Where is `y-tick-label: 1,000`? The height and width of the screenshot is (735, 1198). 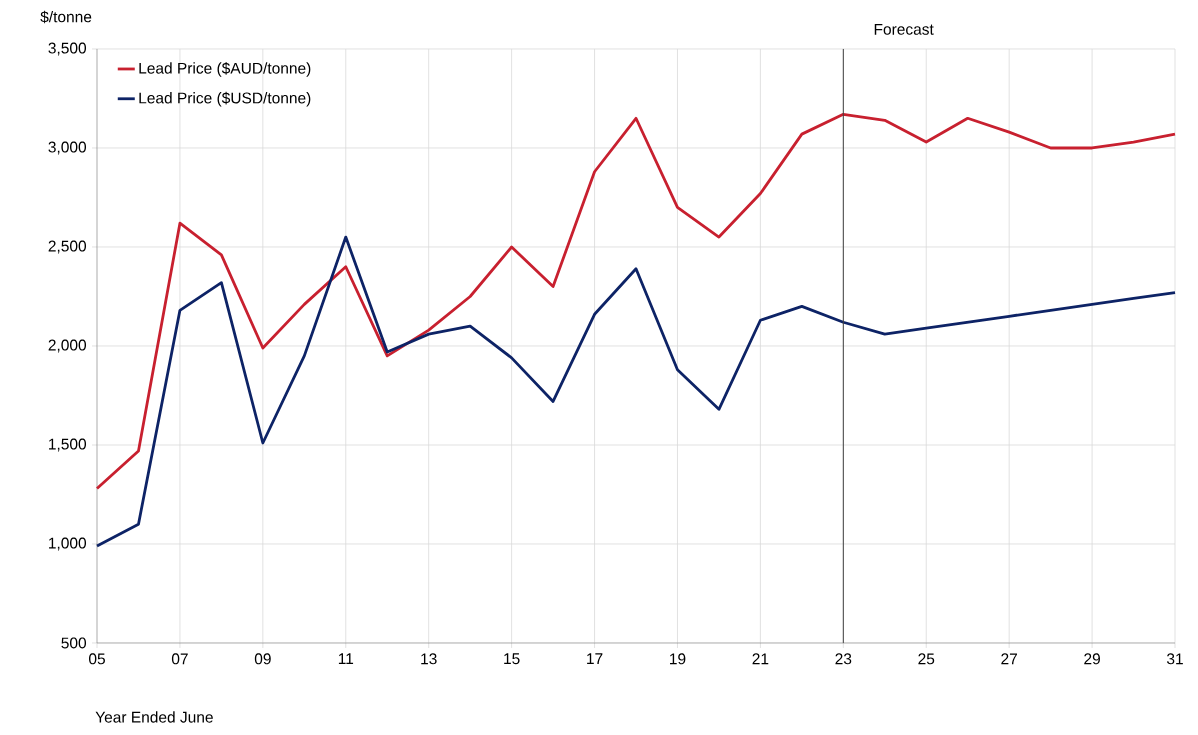
y-tick-label: 1,000 is located at coordinates (68, 544).